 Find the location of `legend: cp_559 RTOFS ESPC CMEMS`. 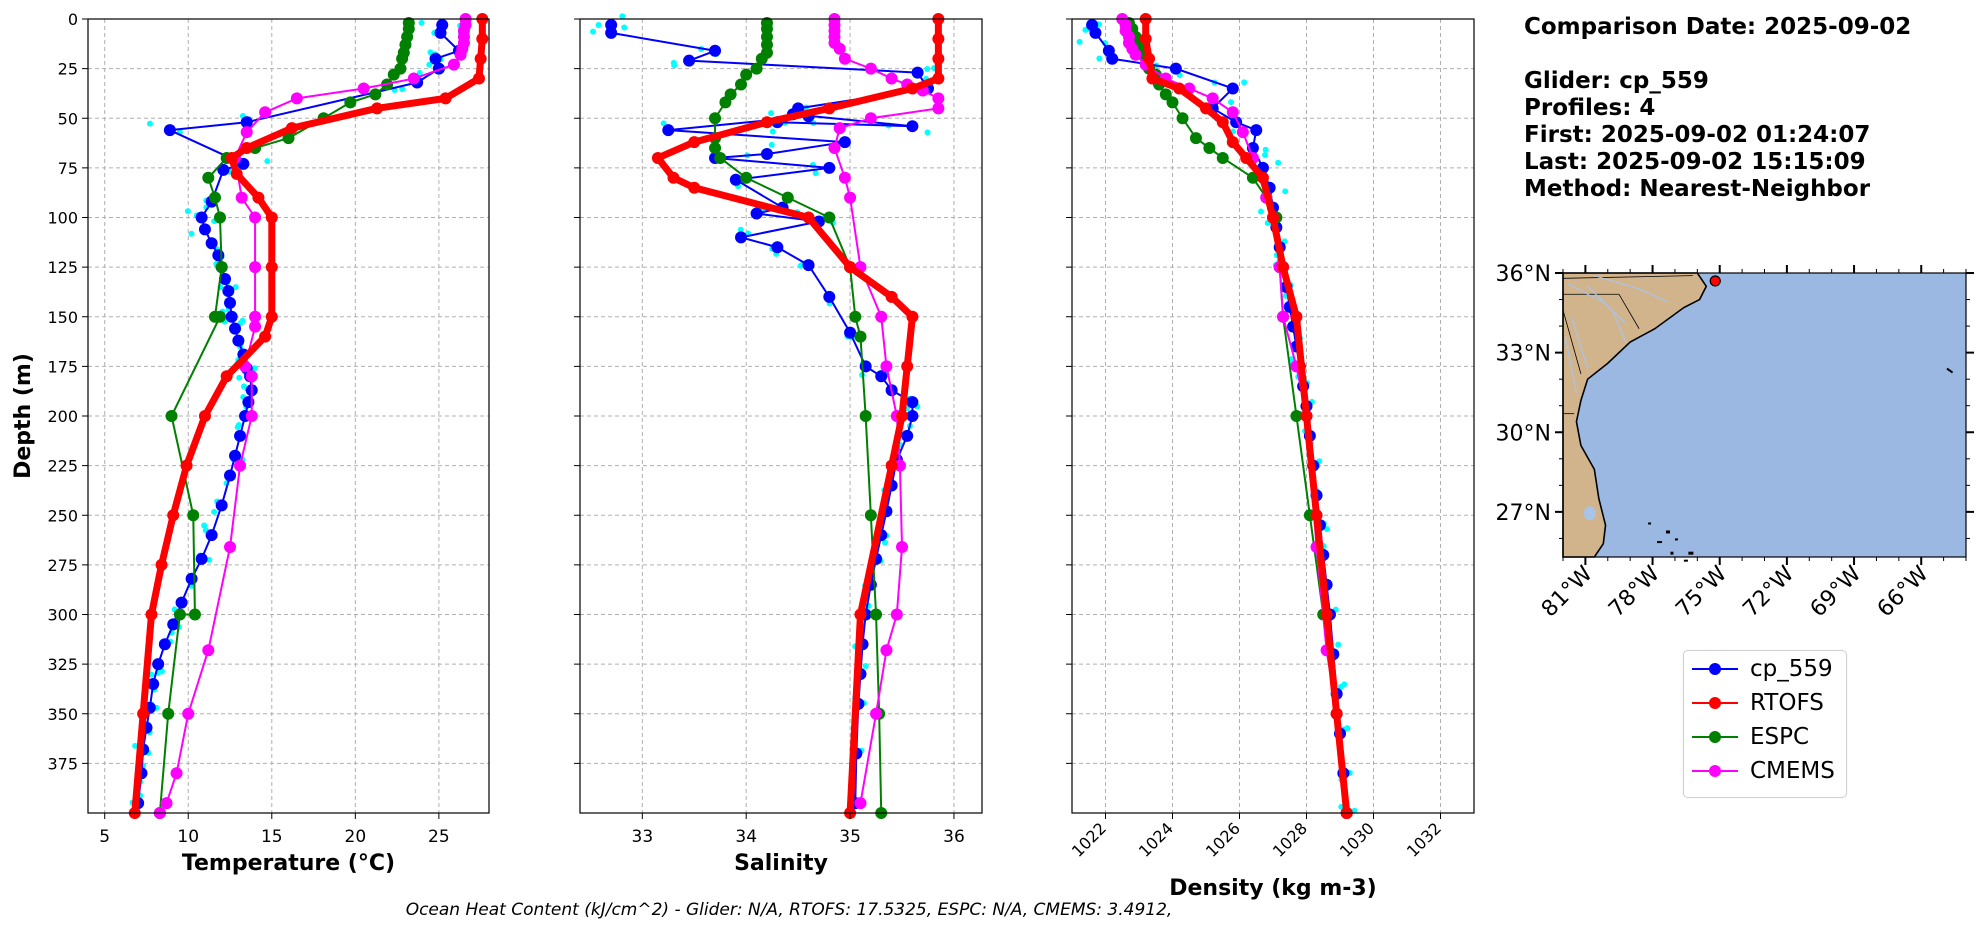

legend: cp_559 RTOFS ESPC CMEMS is located at coordinates (1765, 724).